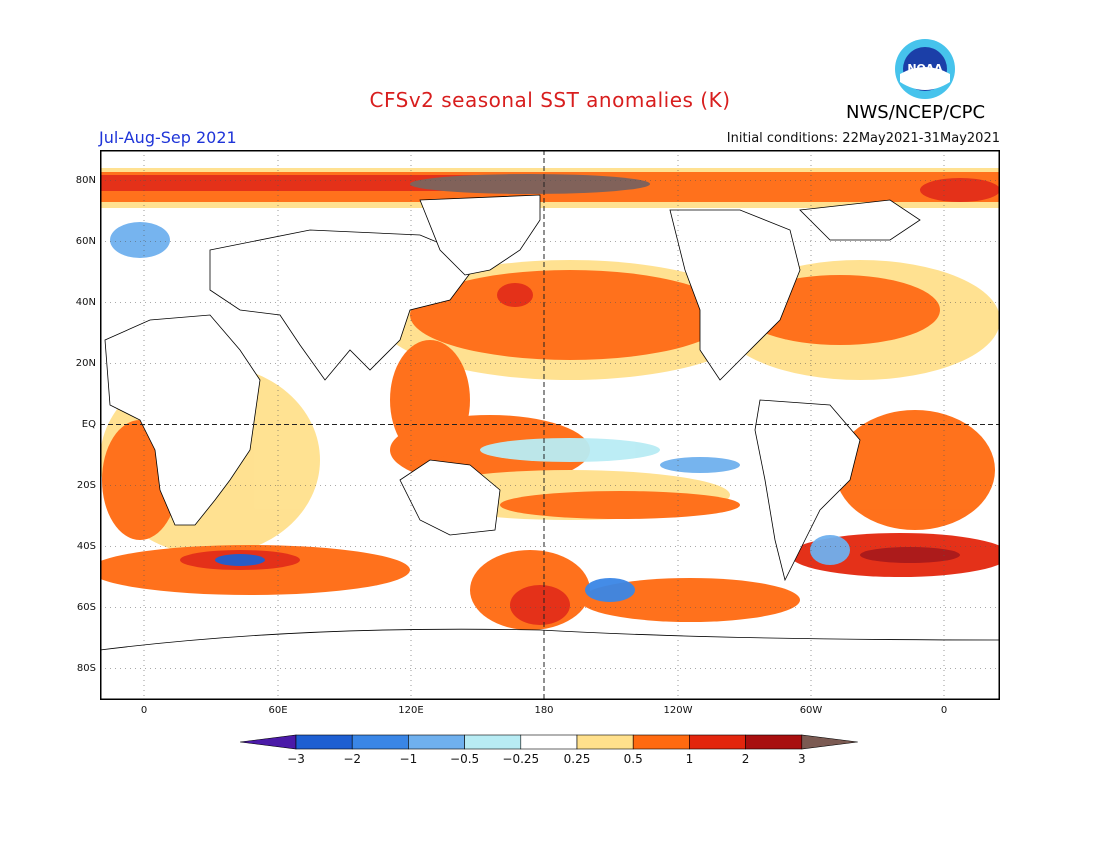  Describe the element at coordinates (678, 710) in the screenshot. I see `lon-label: 120W` at that location.